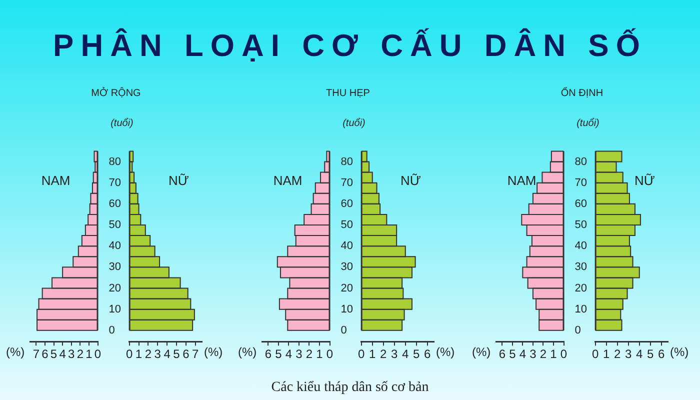  What do you see at coordinates (116, 93) in the screenshot?
I see `chart-title: MỞ RỘNG` at bounding box center [116, 93].